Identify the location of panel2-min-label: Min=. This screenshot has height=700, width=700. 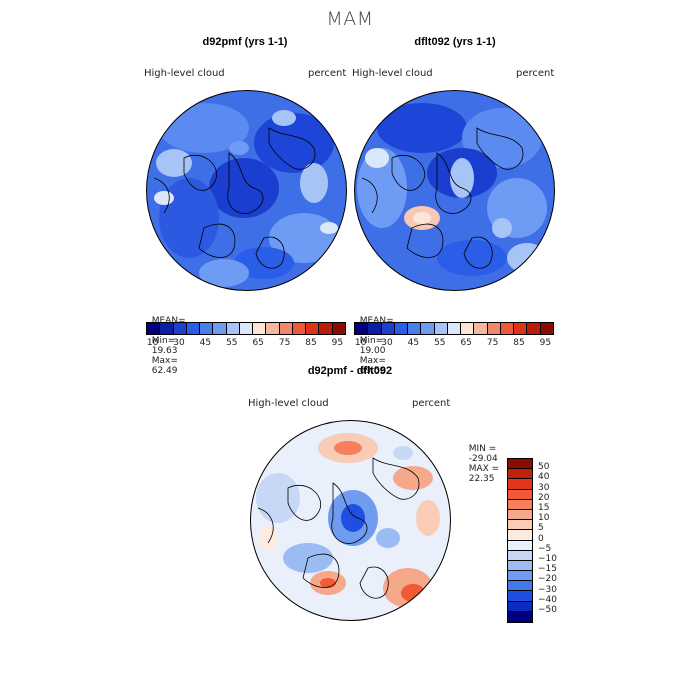
(371, 341).